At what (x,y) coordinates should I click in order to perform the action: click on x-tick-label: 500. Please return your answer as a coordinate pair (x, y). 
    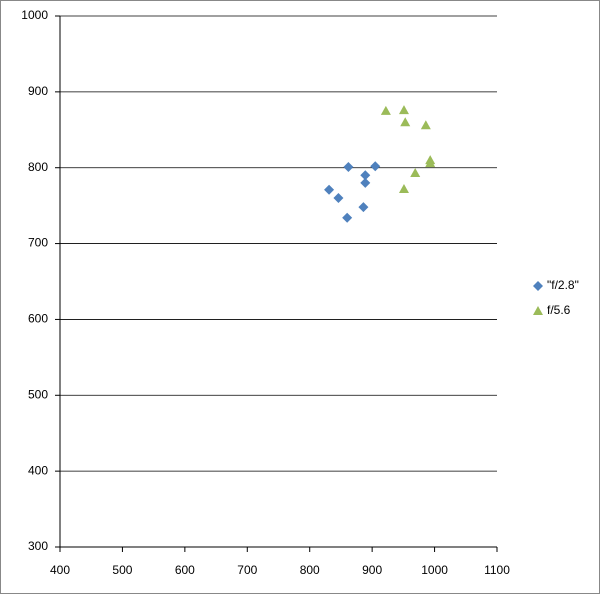
    Looking at the image, I should click on (122, 570).